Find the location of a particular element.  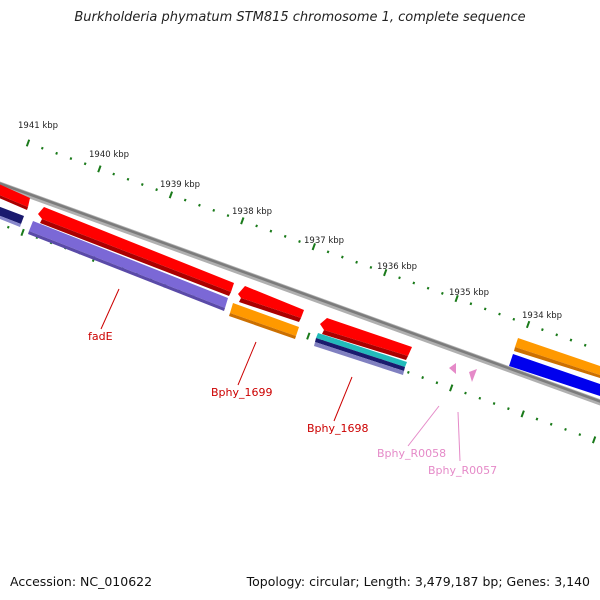

scale-label: 1935 kbp is located at coordinates (469, 293).